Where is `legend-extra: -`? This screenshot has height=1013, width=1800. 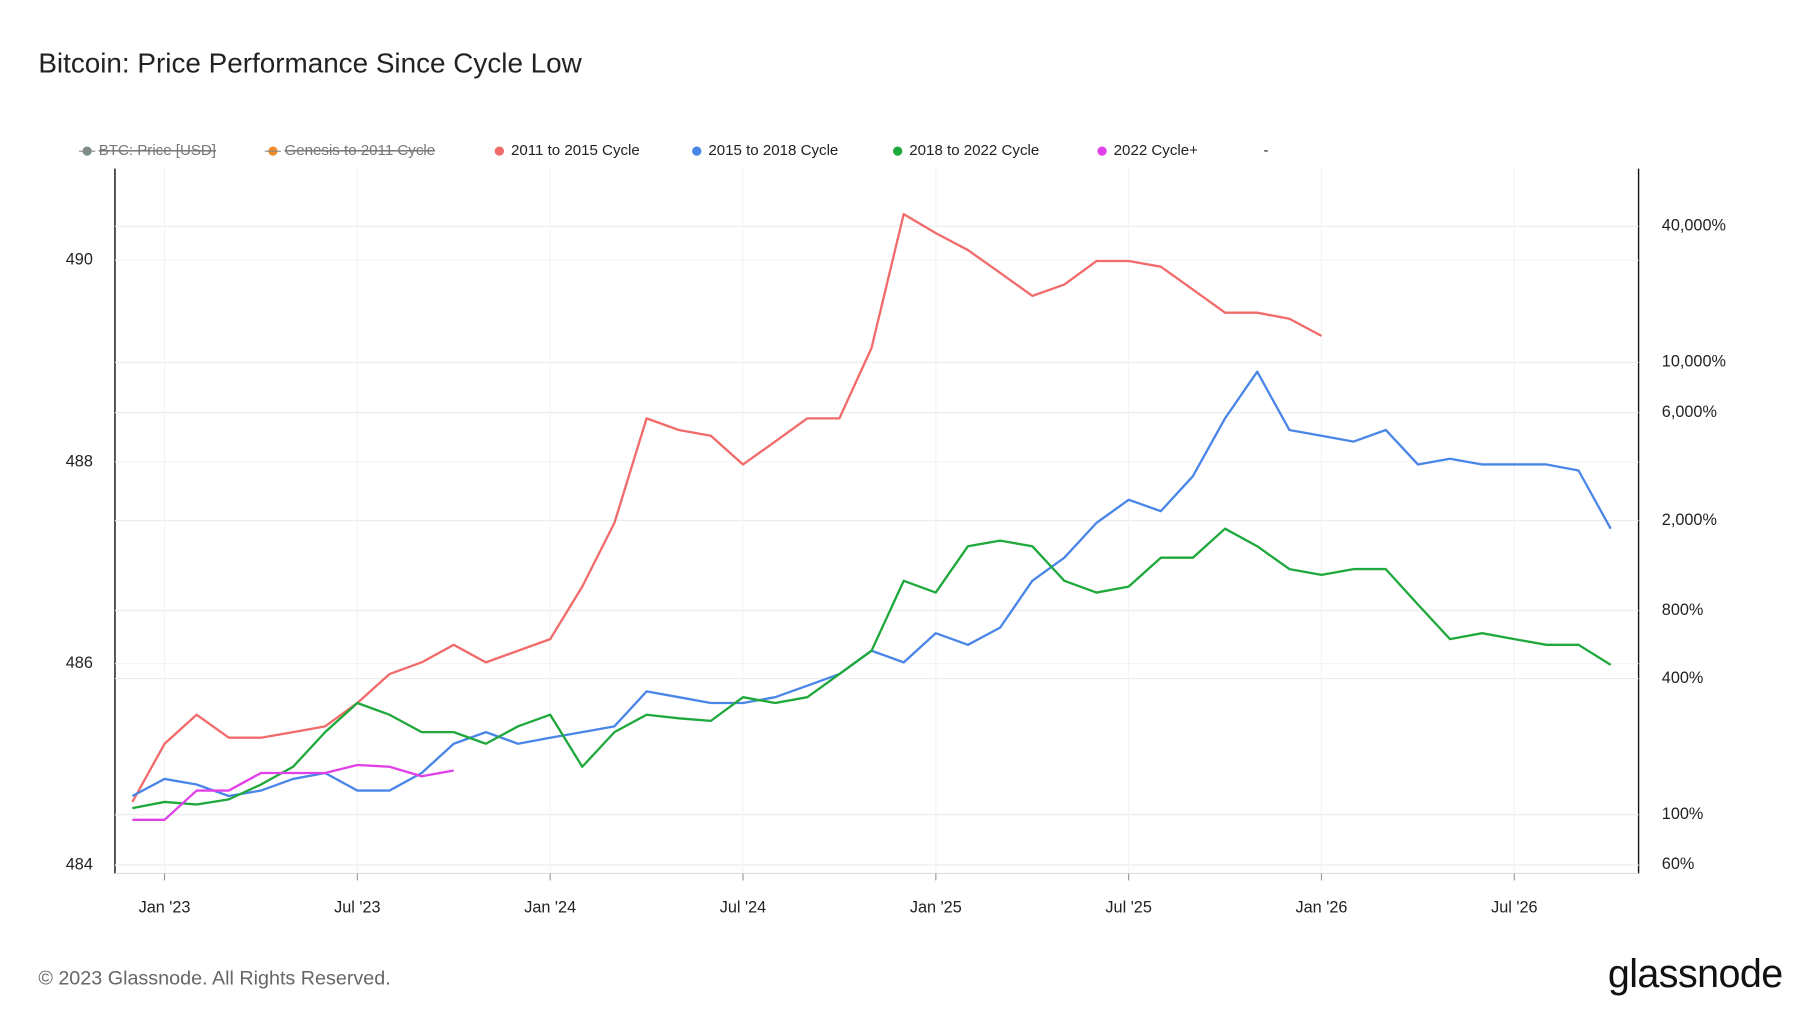 legend-extra: - is located at coordinates (1265, 150).